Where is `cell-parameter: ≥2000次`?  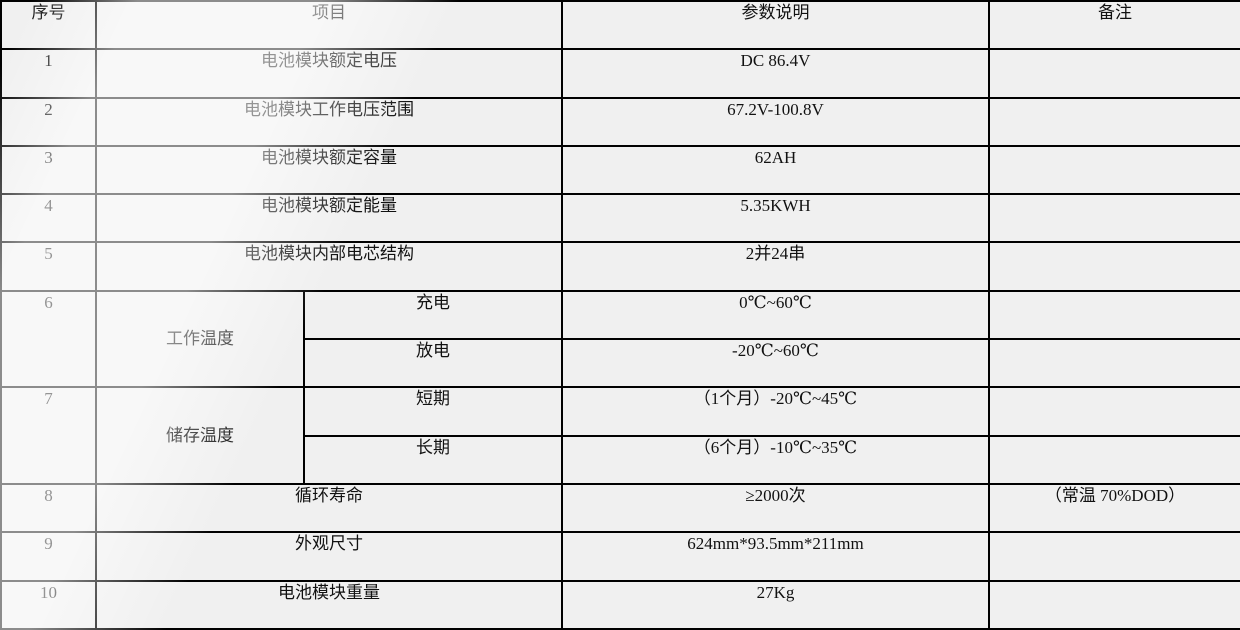
cell-parameter: ≥2000次 is located at coordinates (775, 508).